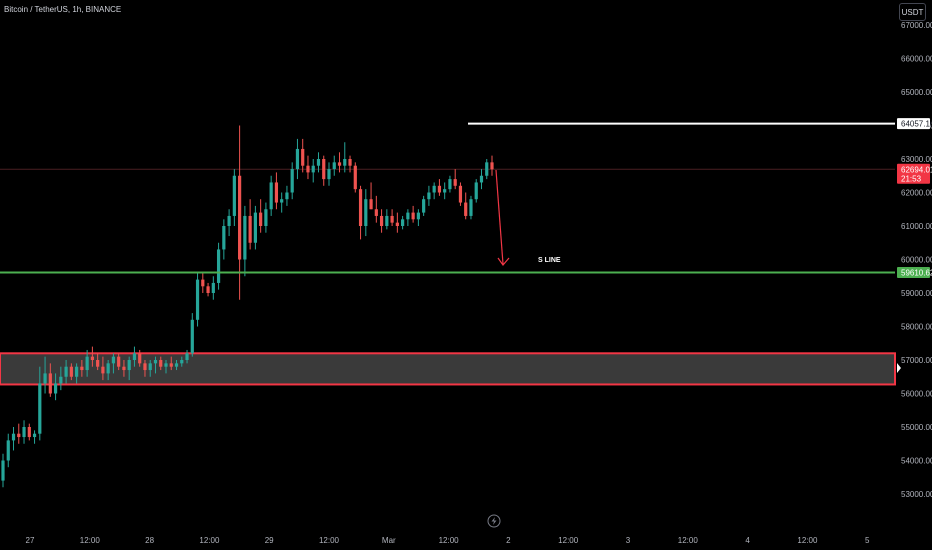 The image size is (932, 550). I want to click on x-tick-label: 27, so click(30, 540).